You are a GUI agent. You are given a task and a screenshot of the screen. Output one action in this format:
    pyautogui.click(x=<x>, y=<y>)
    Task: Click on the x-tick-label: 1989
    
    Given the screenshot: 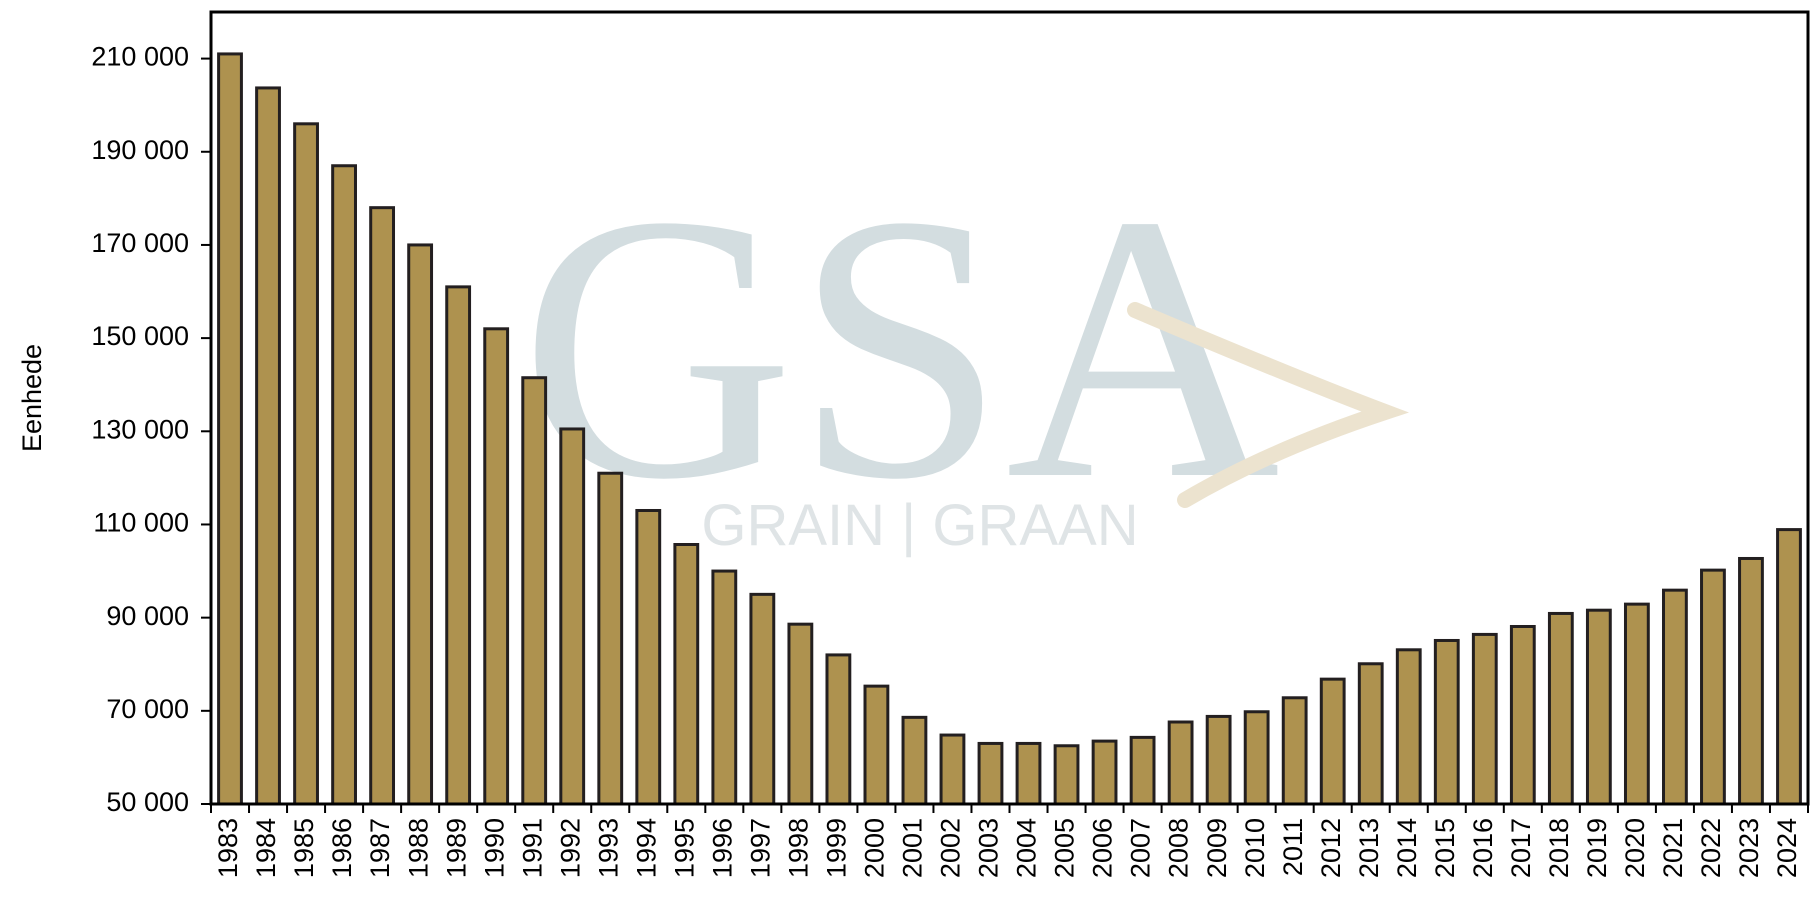 What is the action you would take?
    pyautogui.click(x=456, y=848)
    